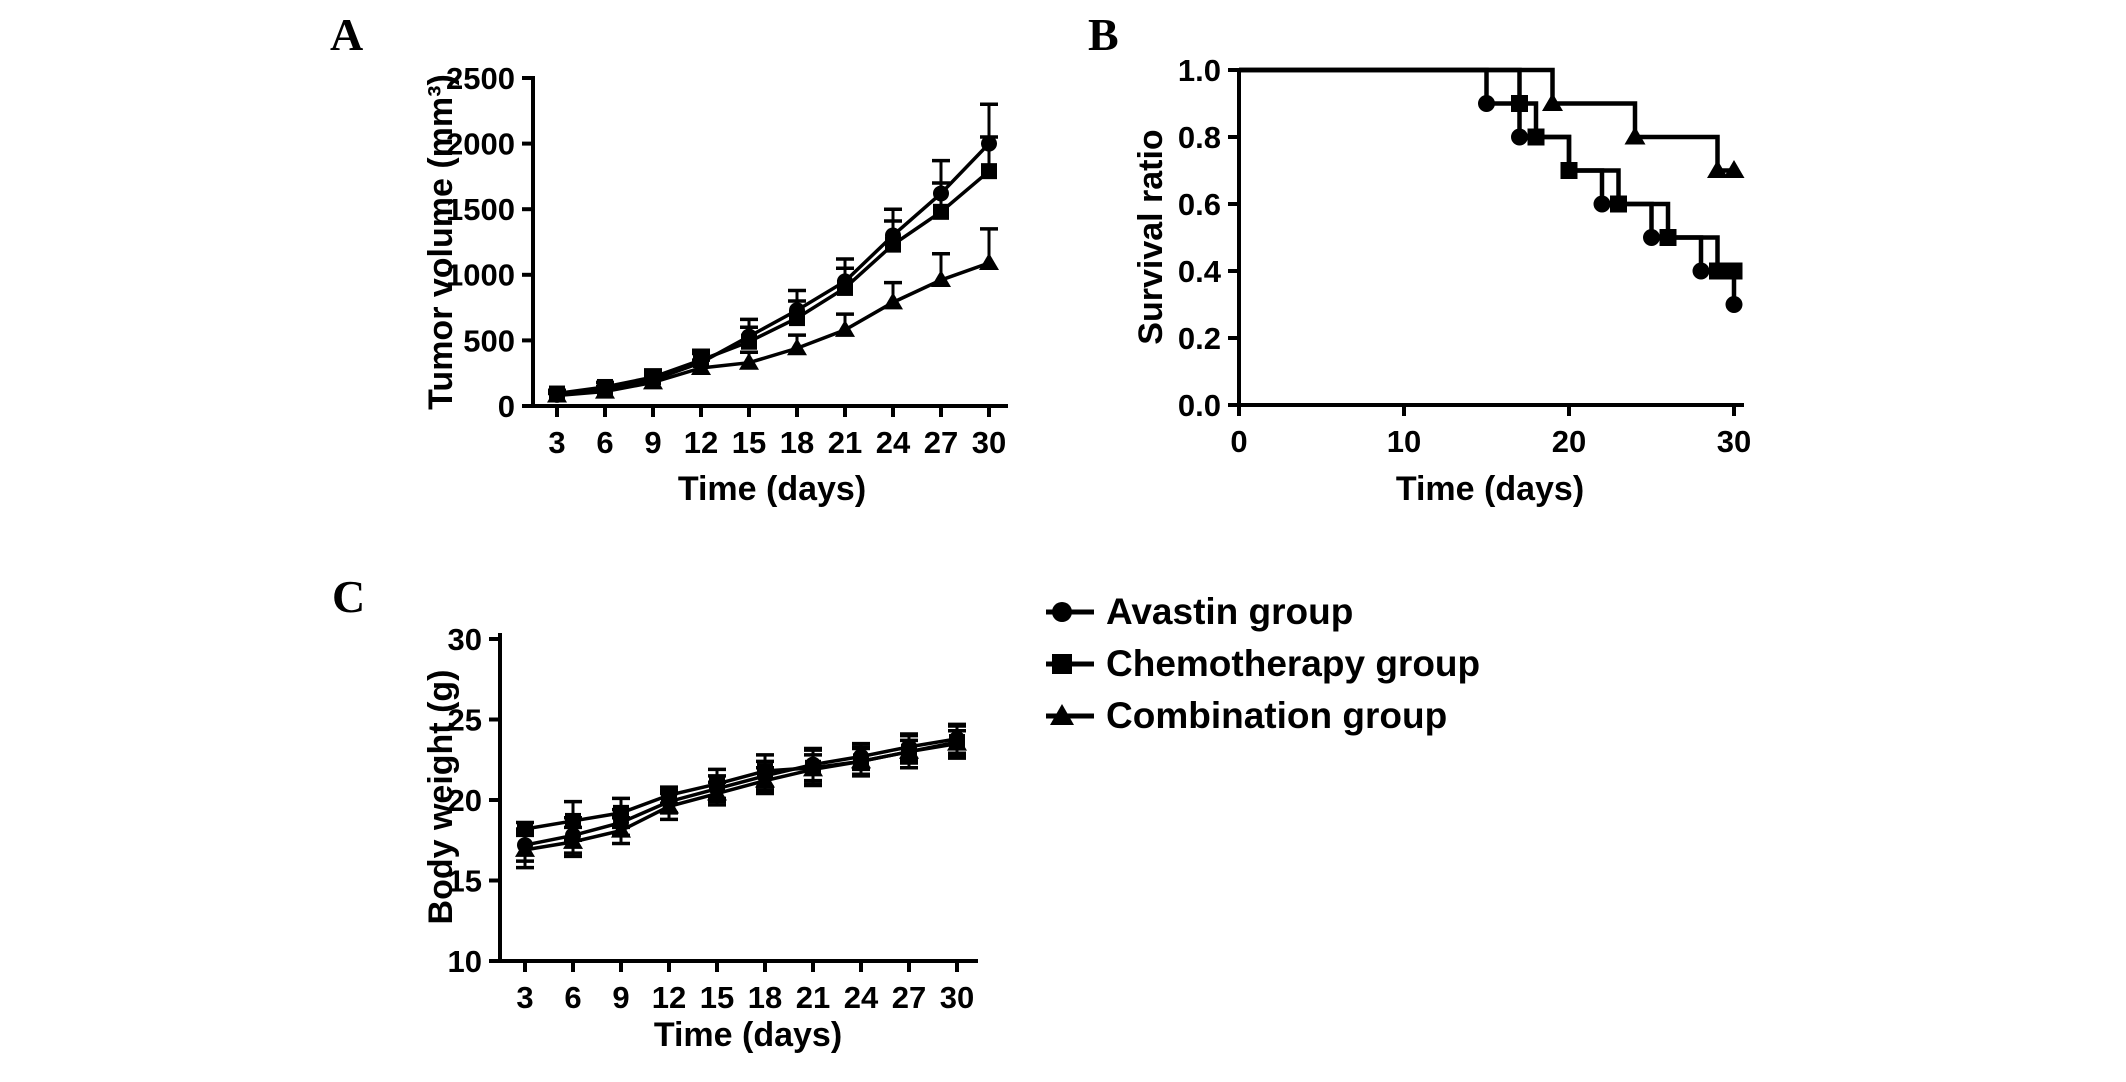 The height and width of the screenshot is (1082, 2126). I want to click on body-weight-y-tick-label: 20, so click(465, 800).